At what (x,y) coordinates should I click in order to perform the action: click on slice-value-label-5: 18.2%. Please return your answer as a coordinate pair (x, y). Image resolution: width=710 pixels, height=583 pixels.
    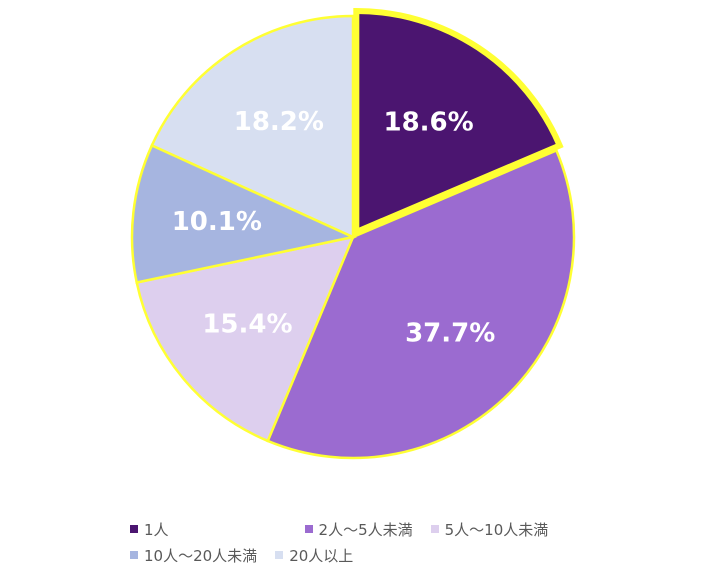
    Looking at the image, I should click on (279, 122).